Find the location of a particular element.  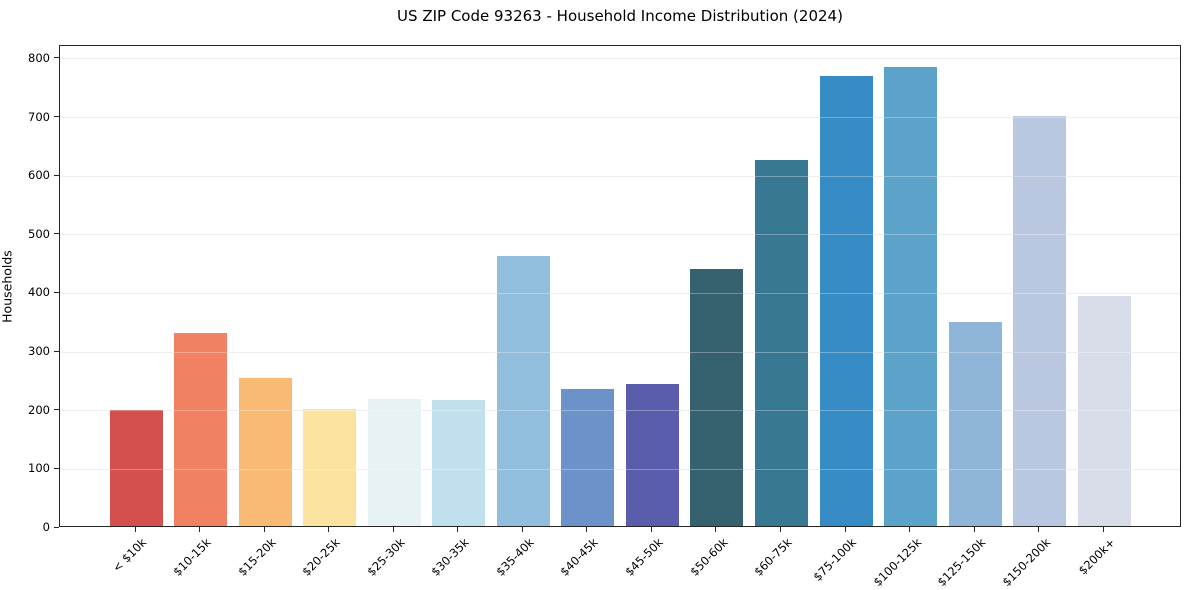

y-tick-label: 700 is located at coordinates (39, 116).